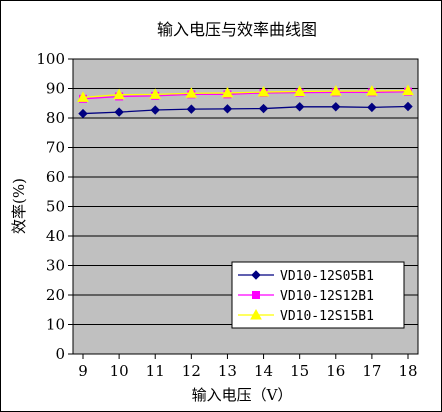  Describe the element at coordinates (299, 371) in the screenshot. I see `x-tick-label: 15` at that location.